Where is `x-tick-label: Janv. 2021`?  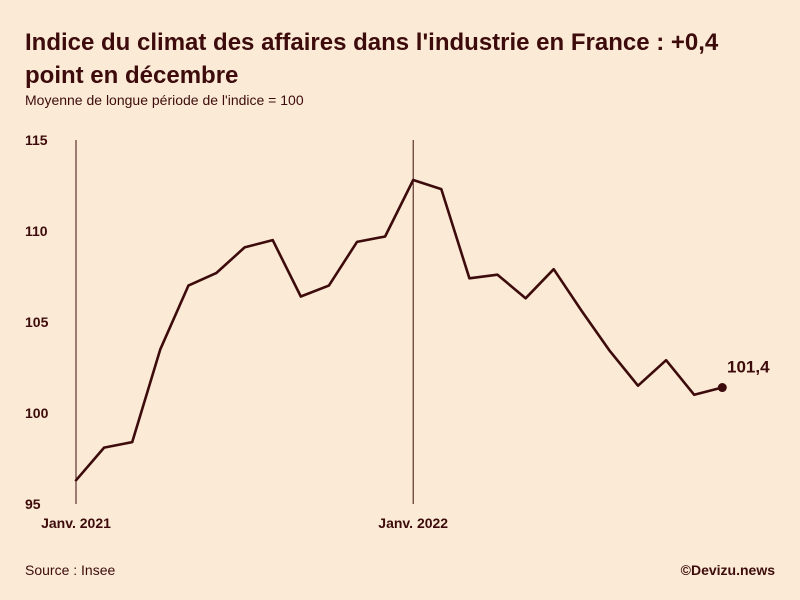 x-tick-label: Janv. 2021 is located at coordinates (76, 523).